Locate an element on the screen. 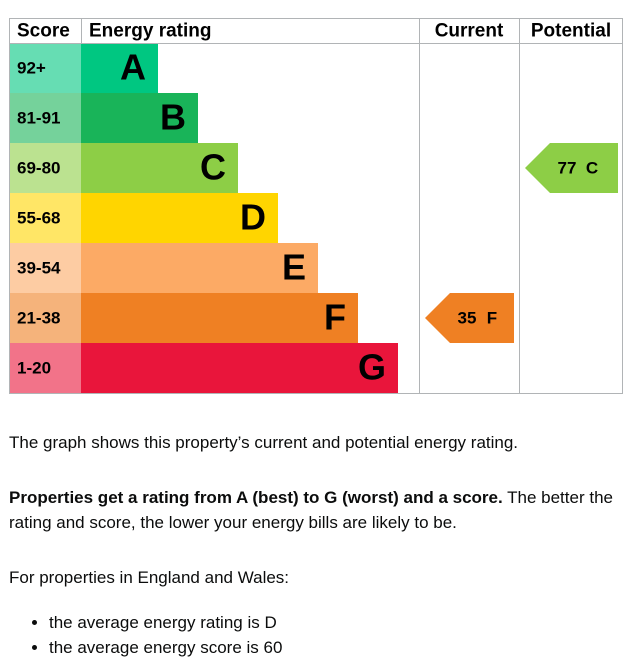 The width and height of the screenshot is (633, 668). score-label: 81-91 is located at coordinates (38, 117).